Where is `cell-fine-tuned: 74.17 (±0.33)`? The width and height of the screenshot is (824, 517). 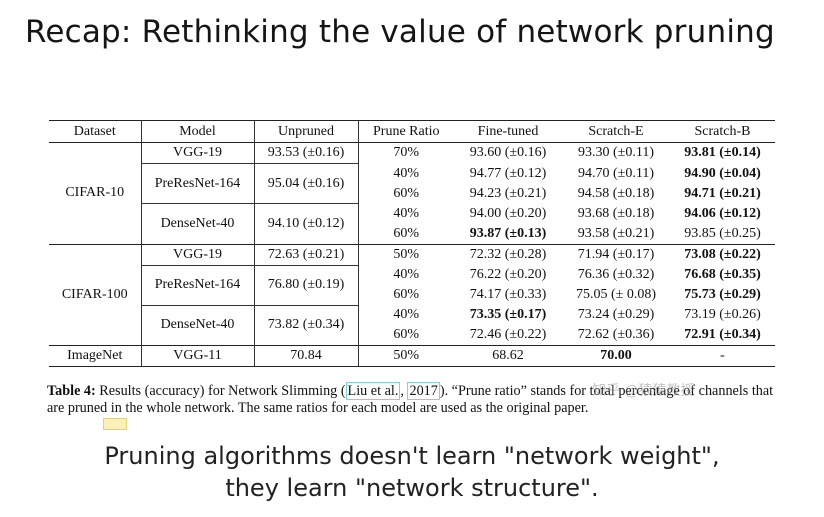
cell-fine-tuned: 74.17 (±0.33) is located at coordinates (508, 294).